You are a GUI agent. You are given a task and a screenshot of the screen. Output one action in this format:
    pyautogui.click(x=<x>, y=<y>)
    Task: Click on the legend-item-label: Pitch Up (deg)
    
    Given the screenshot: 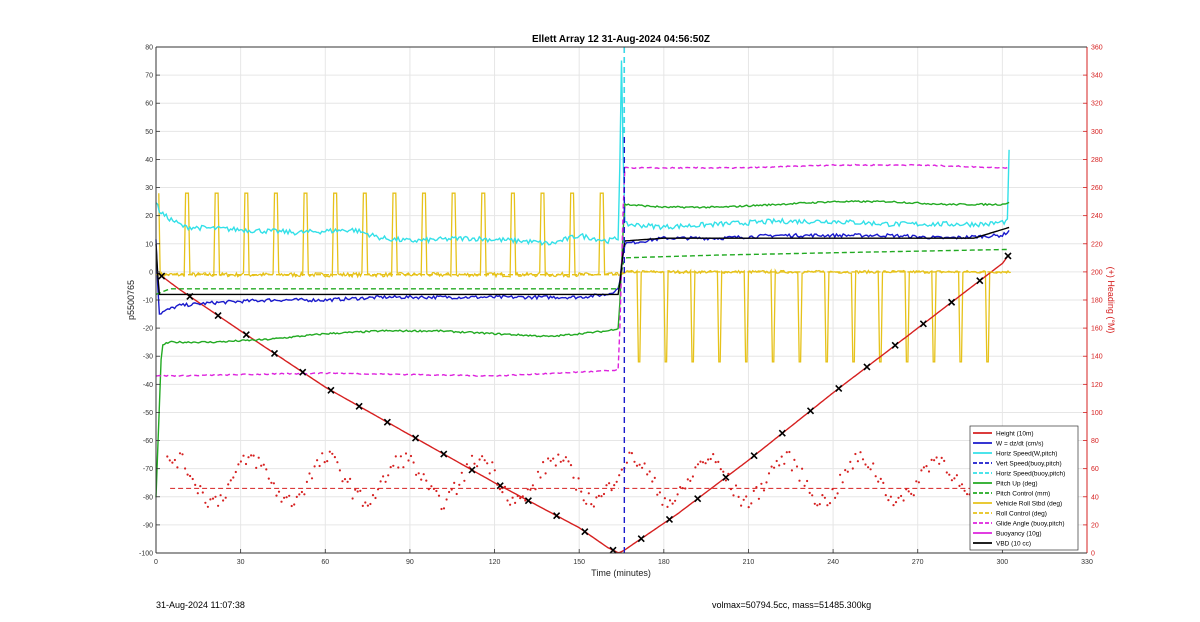 What is the action you would take?
    pyautogui.click(x=1017, y=484)
    